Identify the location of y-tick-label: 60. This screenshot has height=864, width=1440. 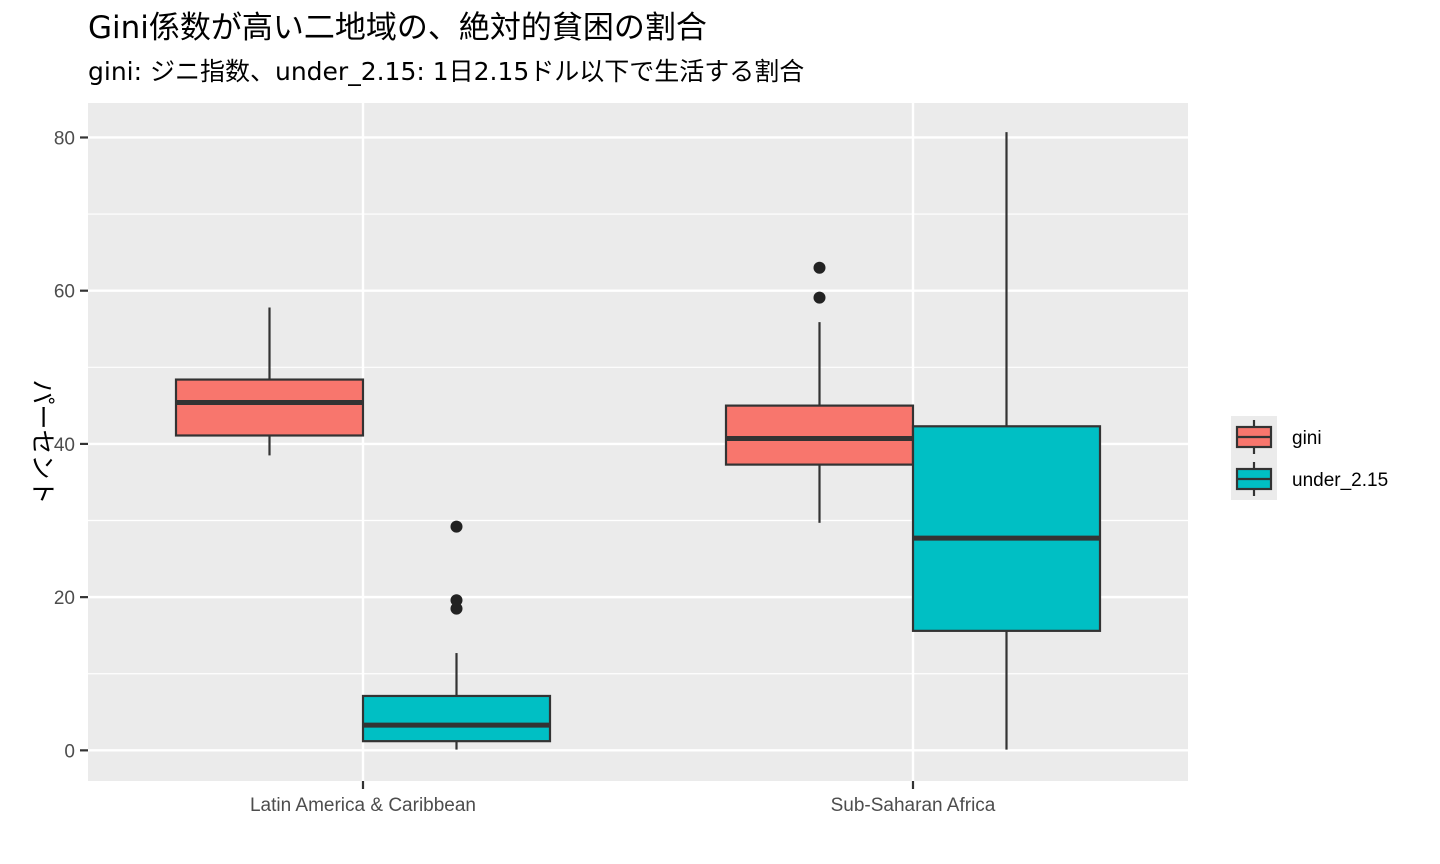
(64, 292).